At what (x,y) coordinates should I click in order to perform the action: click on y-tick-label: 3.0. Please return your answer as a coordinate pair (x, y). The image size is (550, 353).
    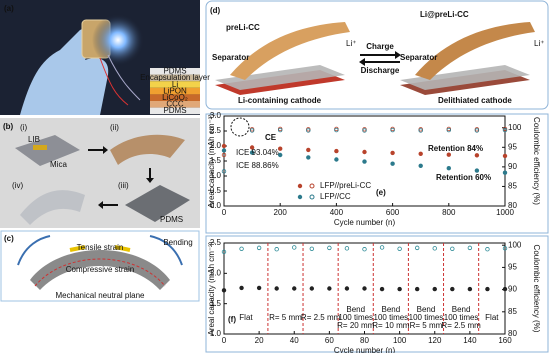
    Looking at the image, I should click on (216, 115).